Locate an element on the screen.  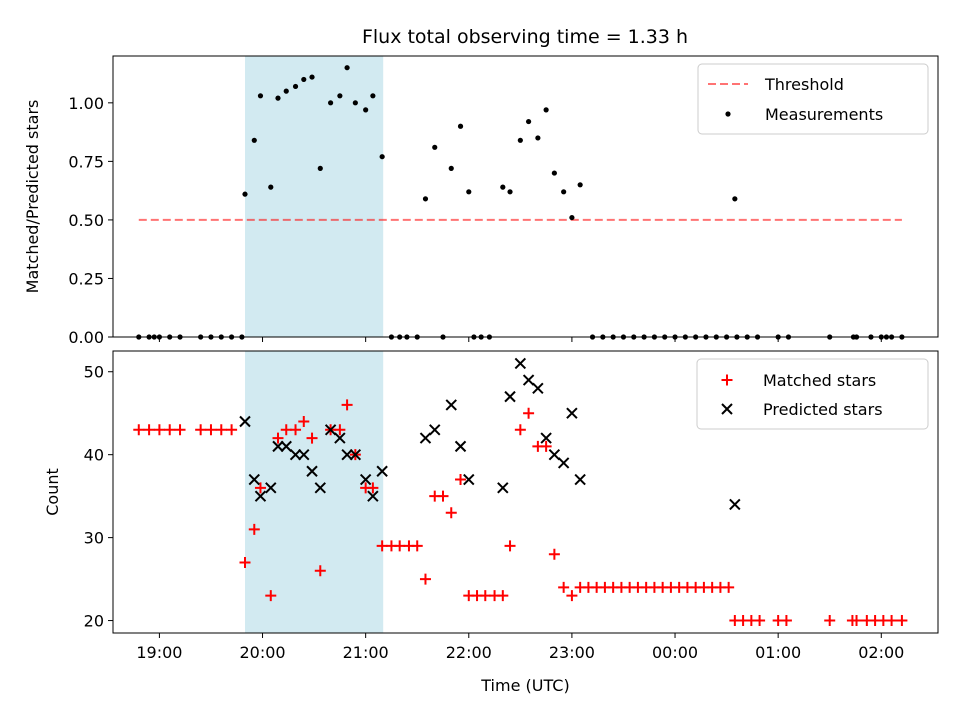
ratio-y-axis: 0.00 0.25 0.50 0.75 1.00 is located at coordinates (90, 220).